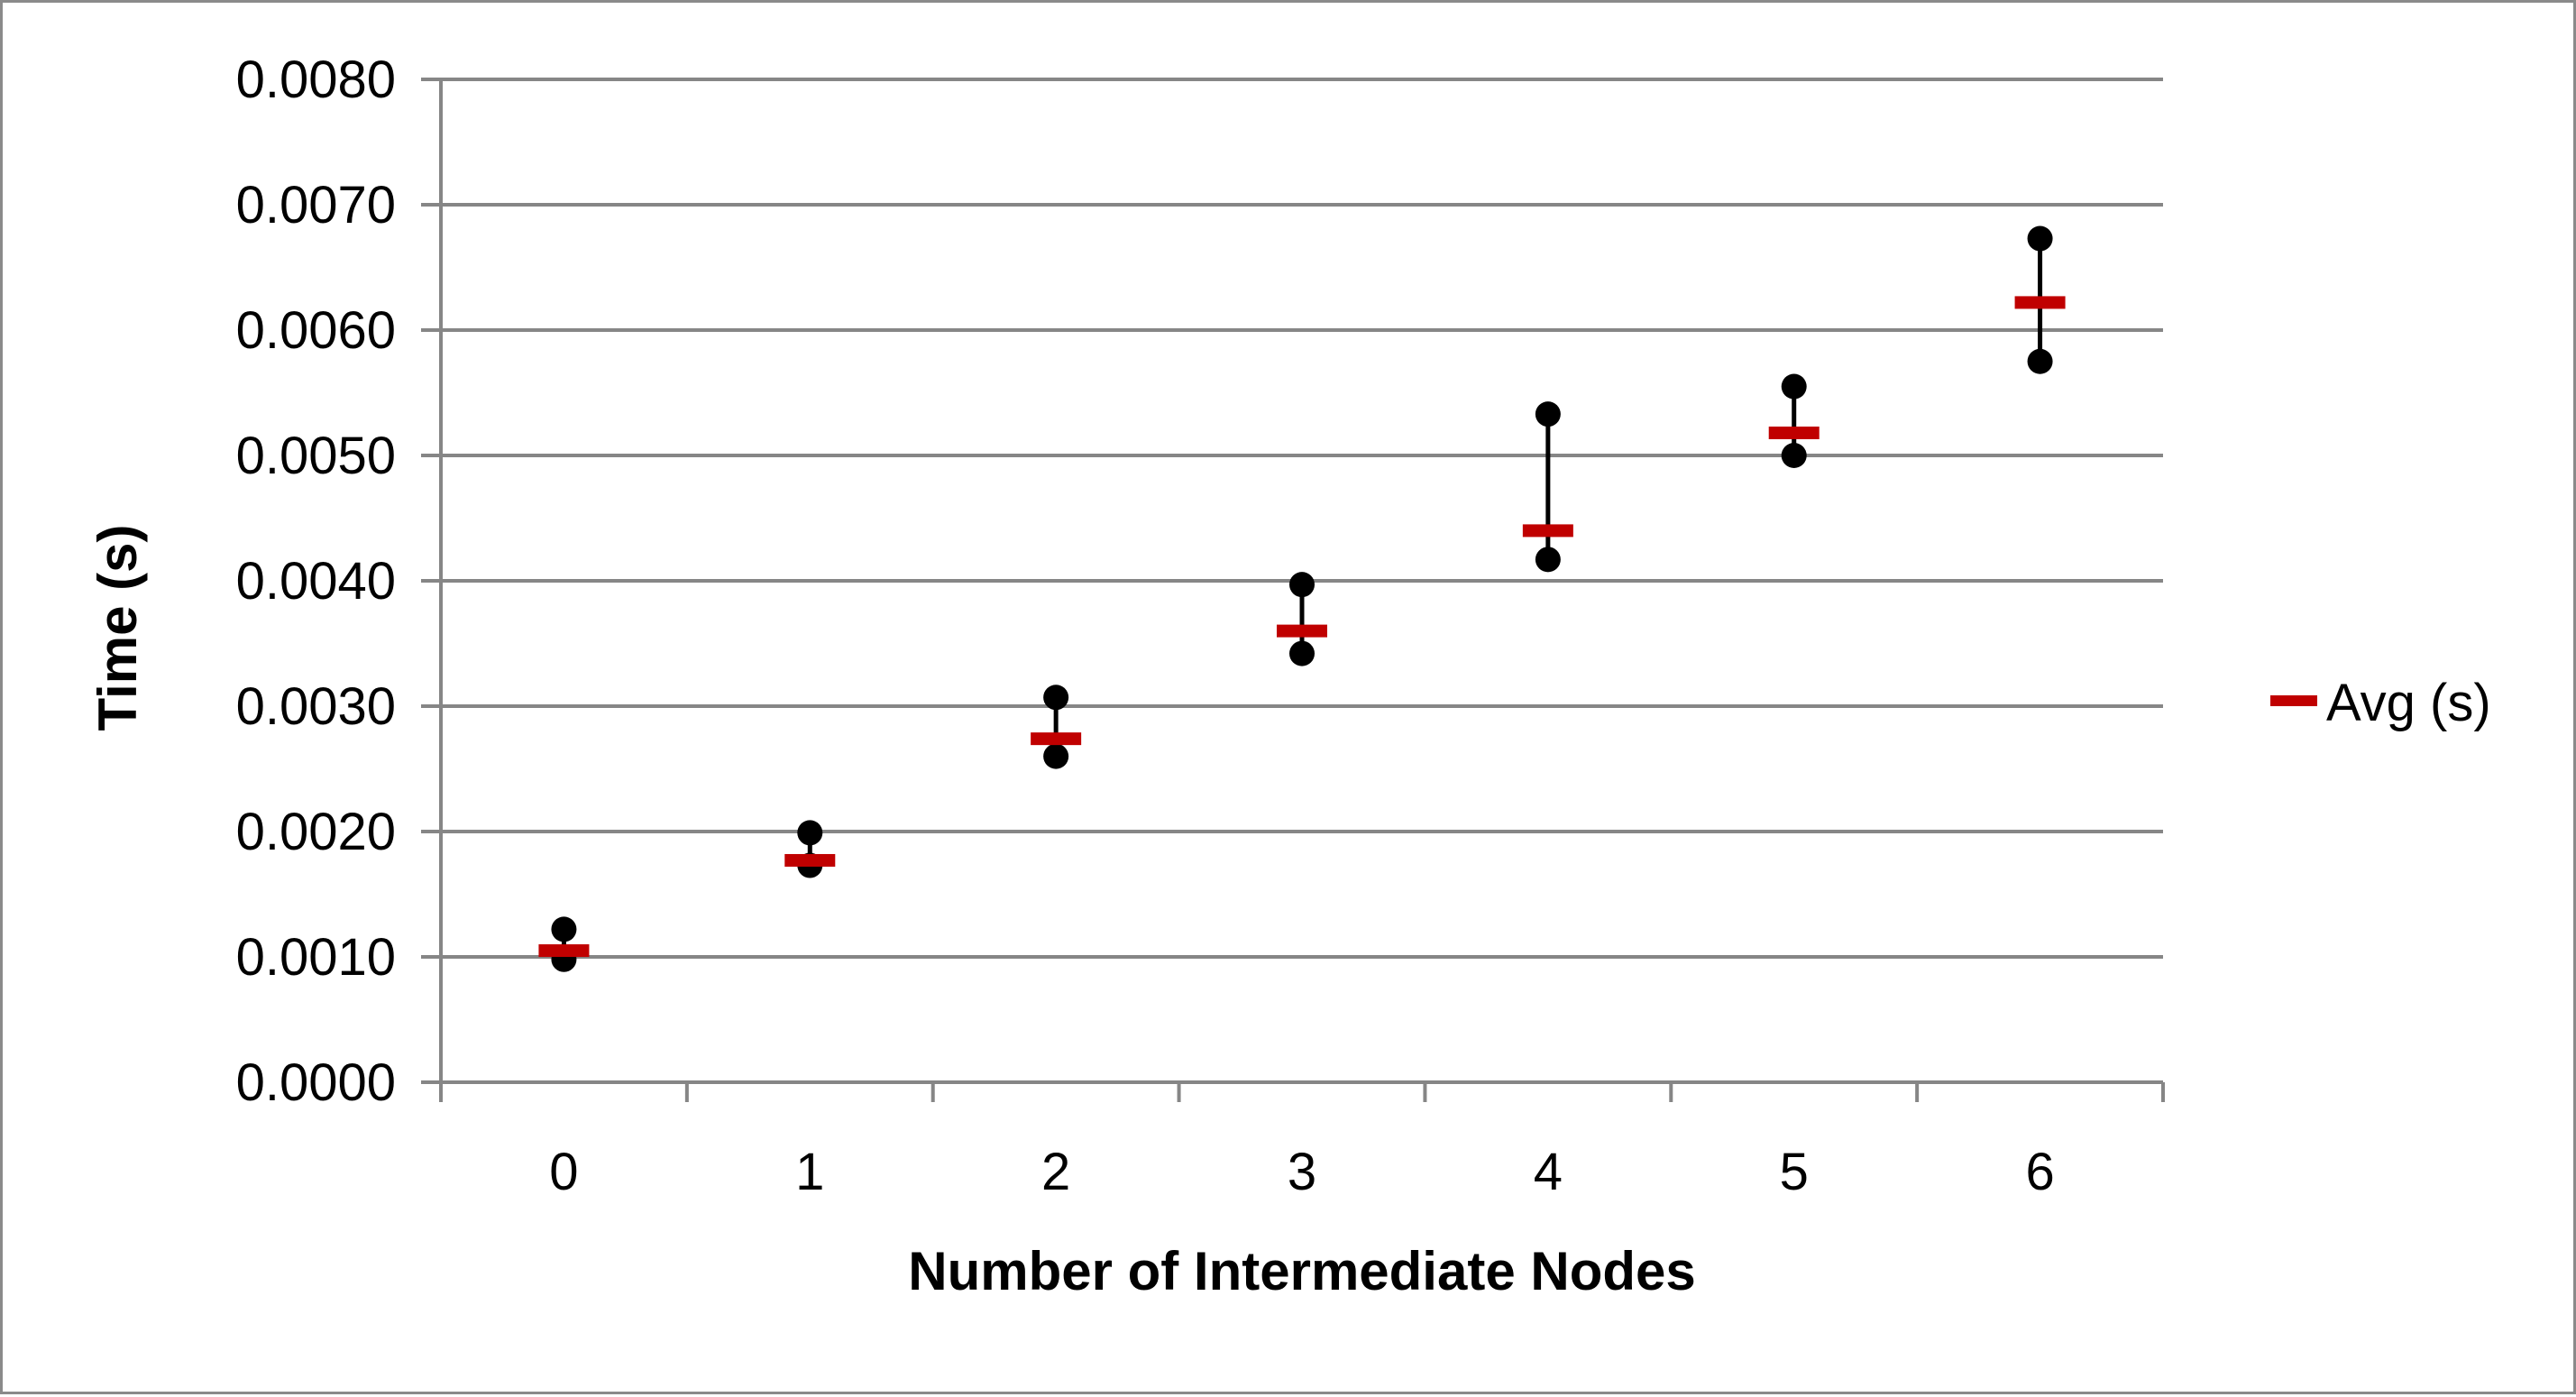  I want to click on y-axis-title: Time (s), so click(117, 628).